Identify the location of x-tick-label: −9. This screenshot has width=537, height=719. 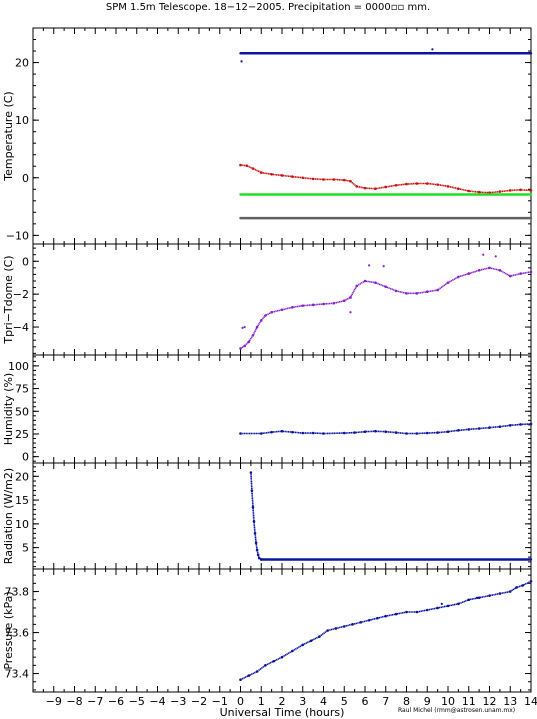
(54, 701).